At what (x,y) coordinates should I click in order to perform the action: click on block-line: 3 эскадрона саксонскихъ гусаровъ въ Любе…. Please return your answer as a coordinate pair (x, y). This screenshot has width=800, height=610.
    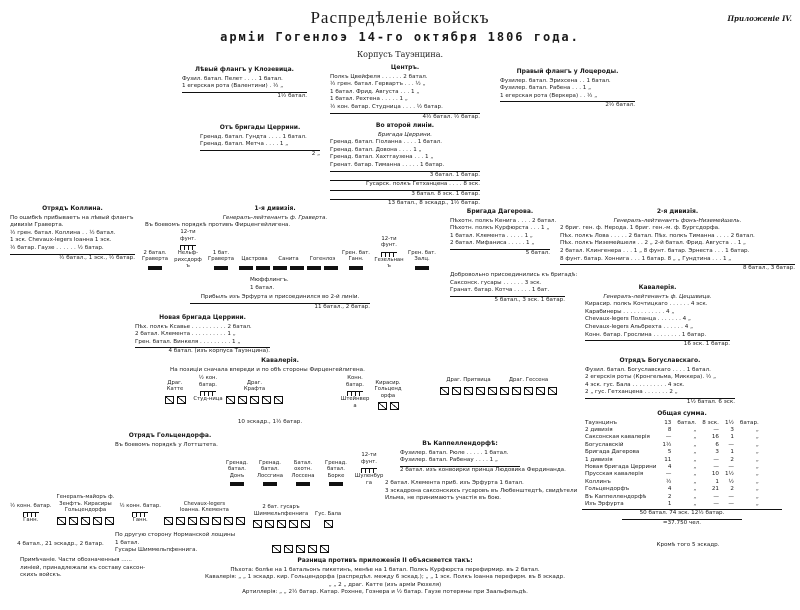
    Looking at the image, I should click on (481, 490).